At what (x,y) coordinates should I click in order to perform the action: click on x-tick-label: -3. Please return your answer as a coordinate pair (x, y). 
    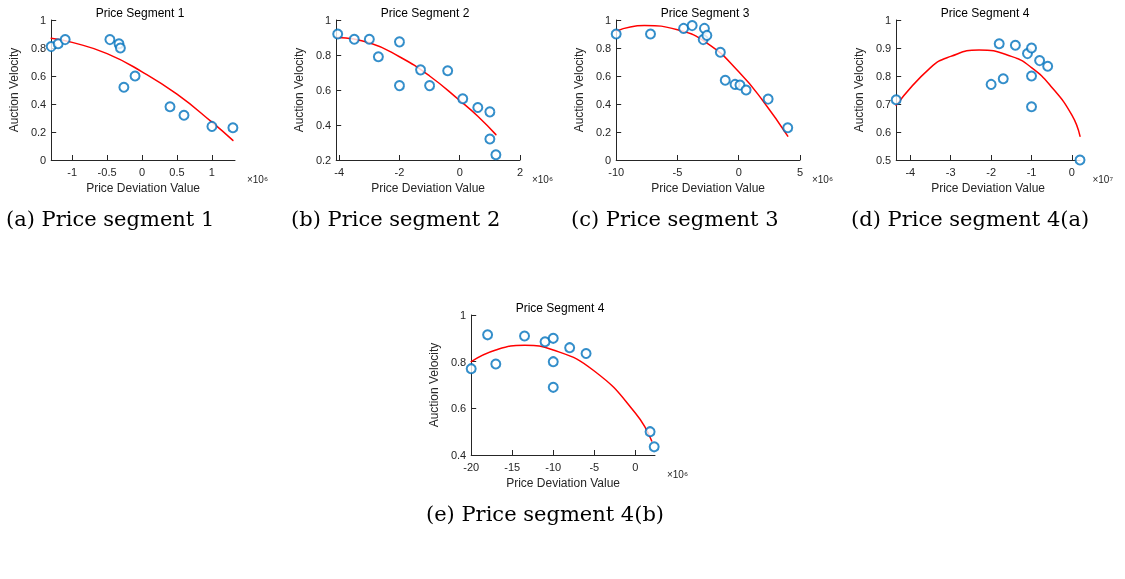
    Looking at the image, I should click on (950, 171).